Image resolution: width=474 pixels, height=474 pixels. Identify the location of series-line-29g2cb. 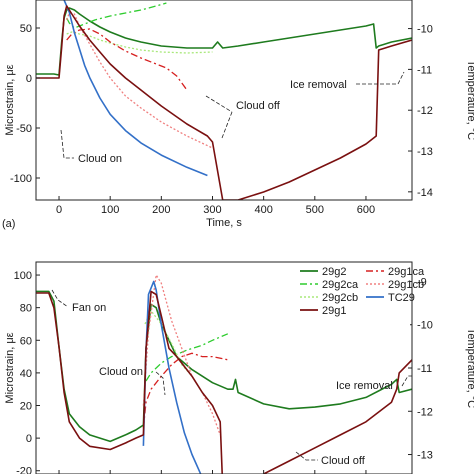
(139, 42).